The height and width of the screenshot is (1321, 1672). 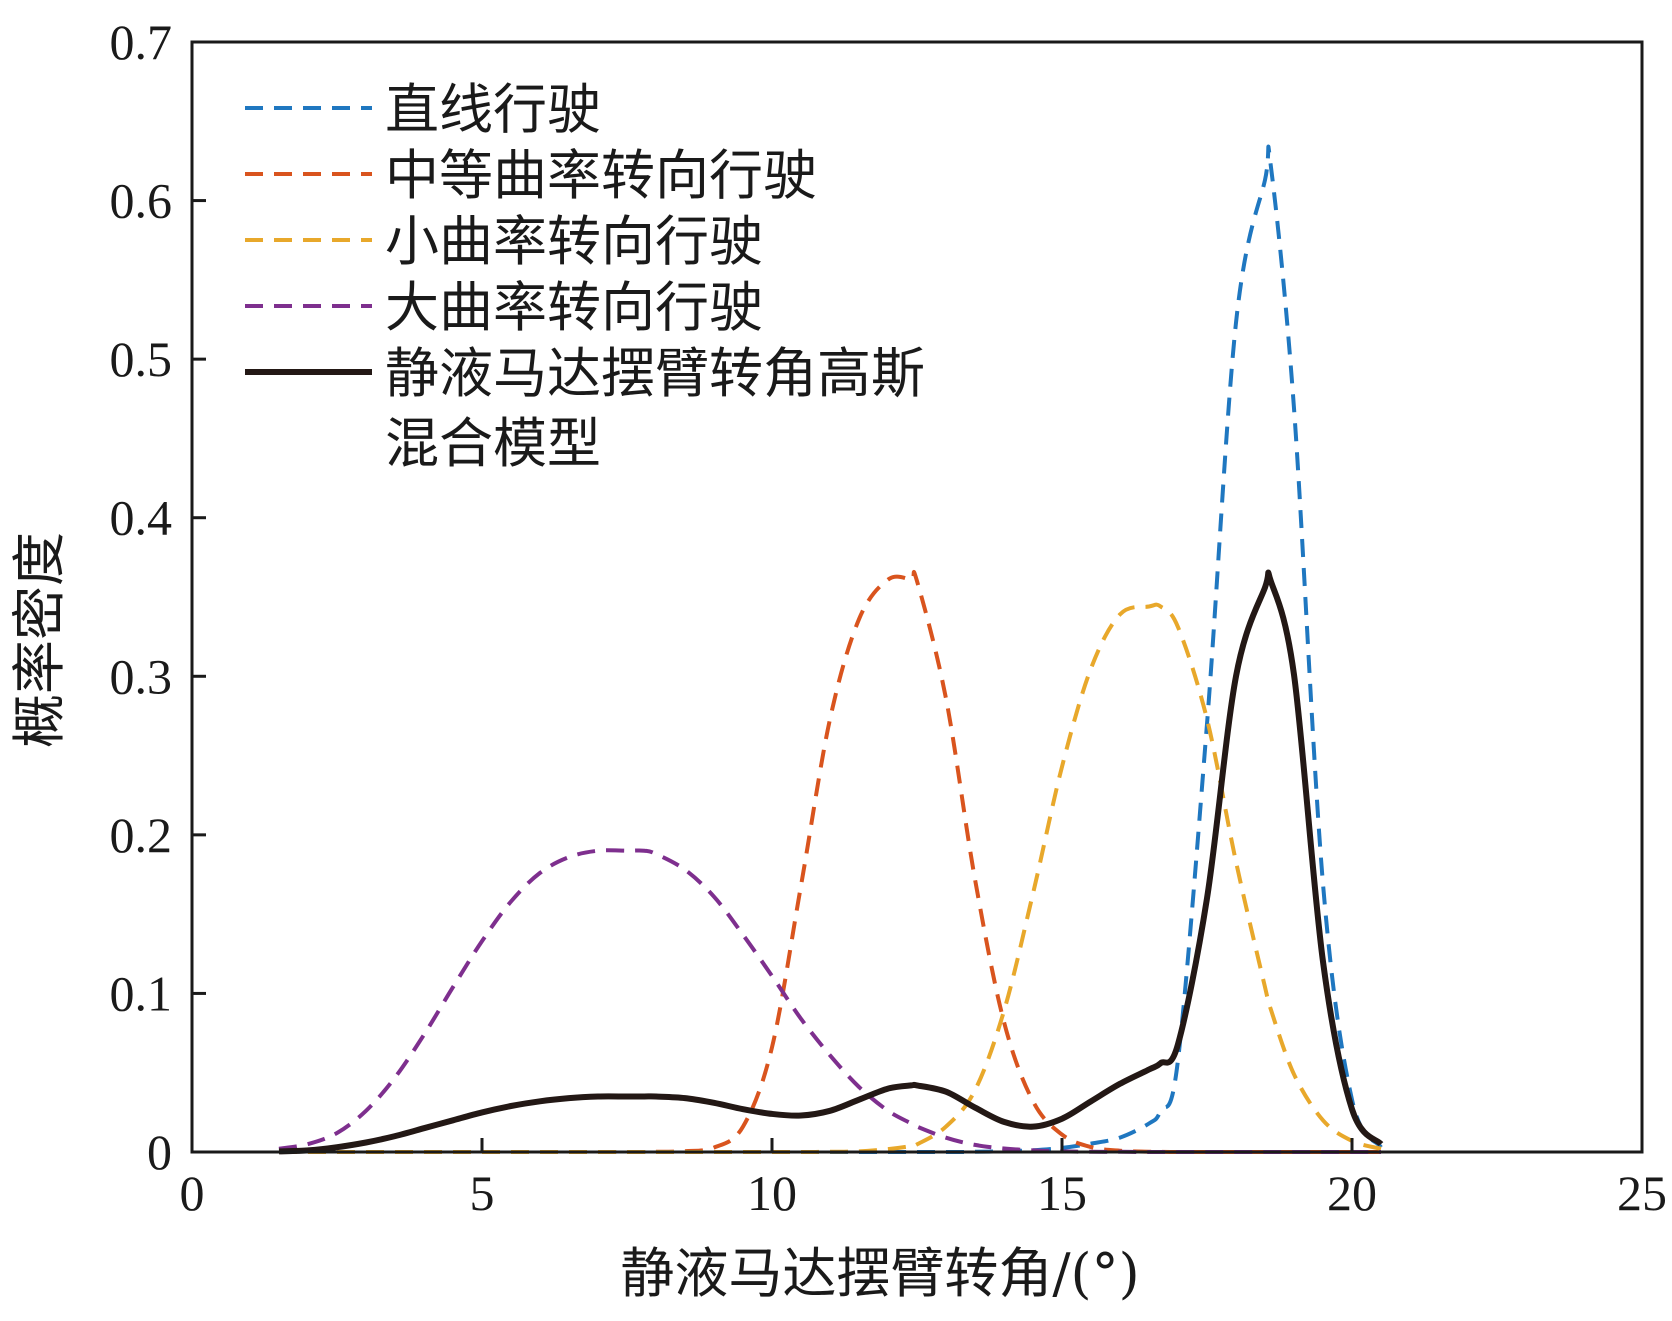 What do you see at coordinates (141, 835) in the screenshot?
I see `y-tick-label: 0.2` at bounding box center [141, 835].